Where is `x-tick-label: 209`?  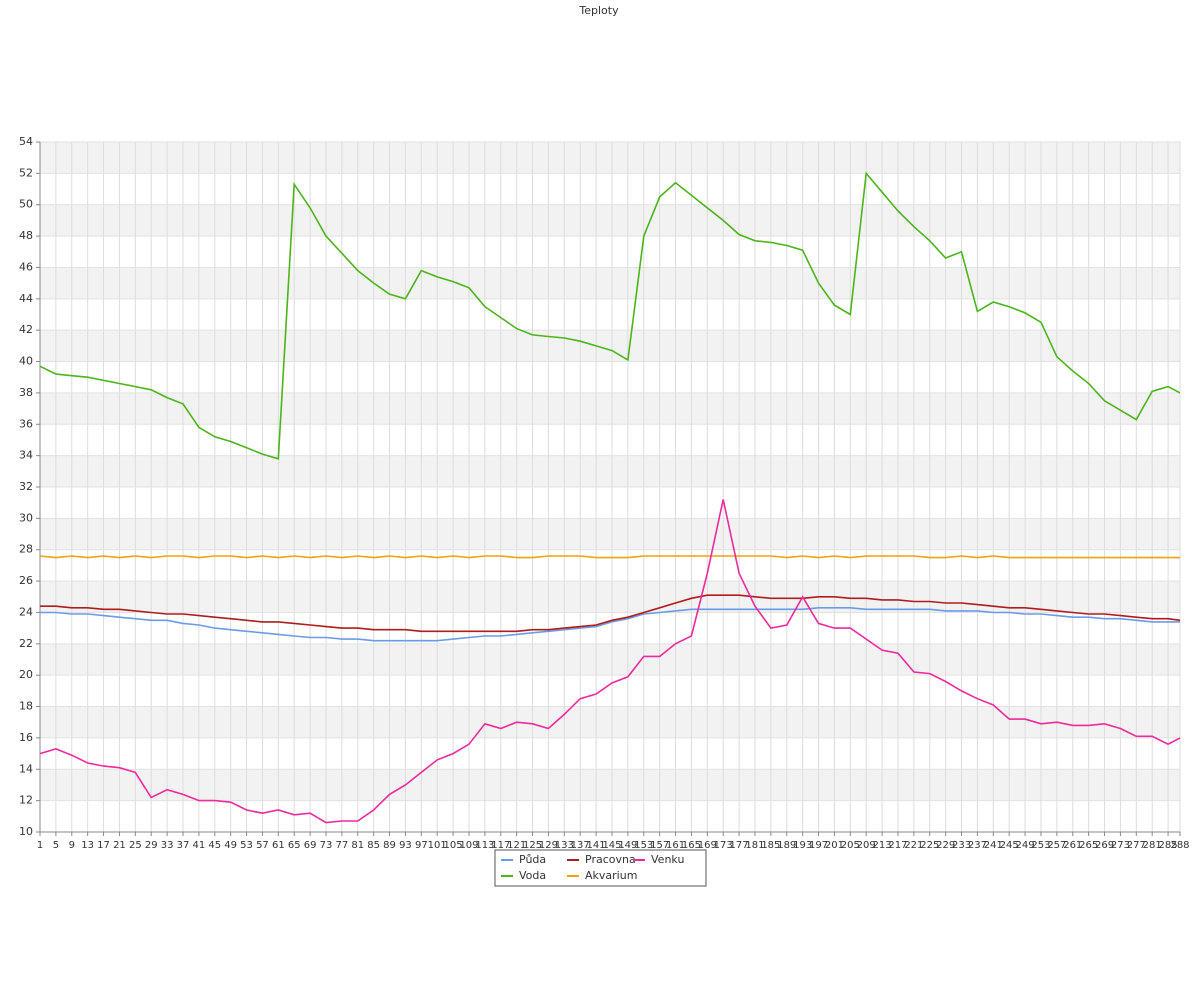 x-tick-label: 209 is located at coordinates (866, 845).